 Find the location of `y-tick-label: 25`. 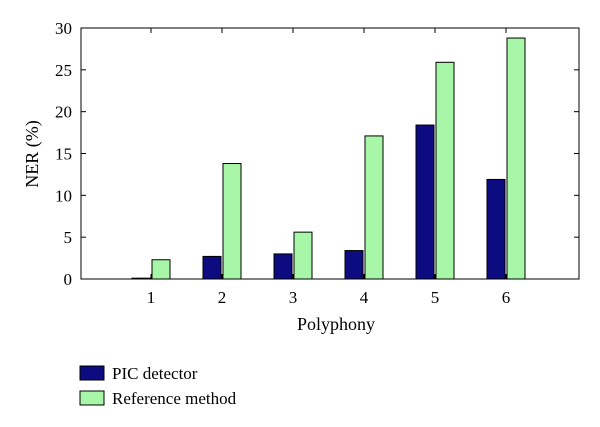

y-tick-label: 25 is located at coordinates (63, 70).